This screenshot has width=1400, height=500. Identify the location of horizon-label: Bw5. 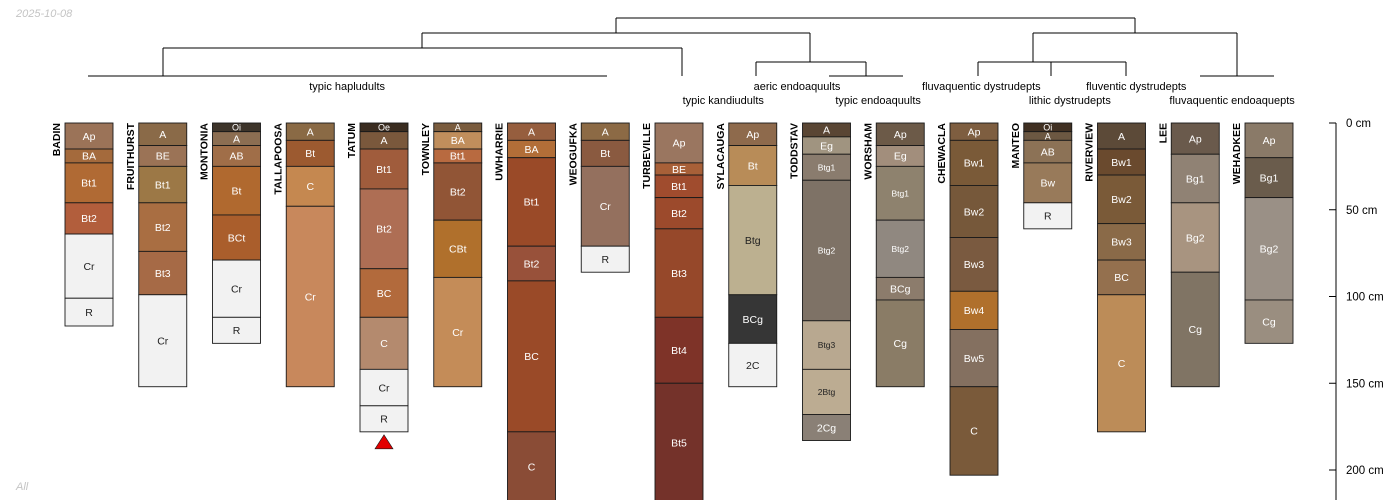
(974, 359).